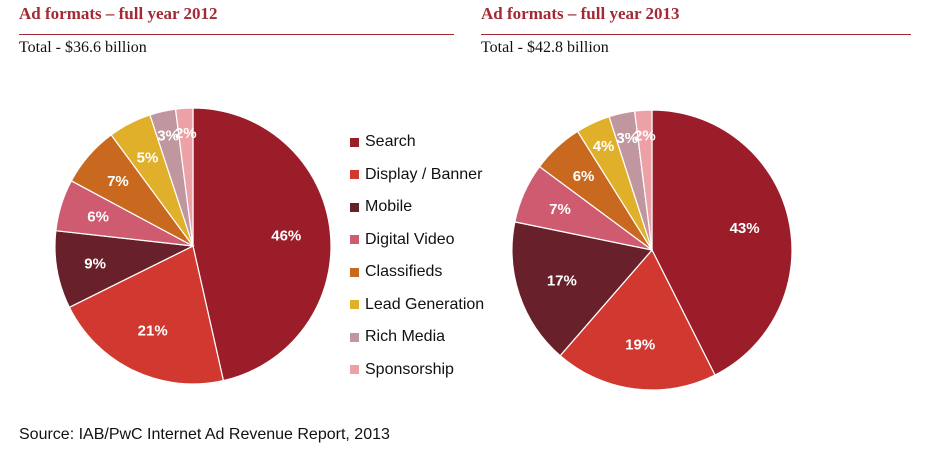 The width and height of the screenshot is (925, 451). I want to click on pie-2013-slice-sponsorship, so click(643, 180).